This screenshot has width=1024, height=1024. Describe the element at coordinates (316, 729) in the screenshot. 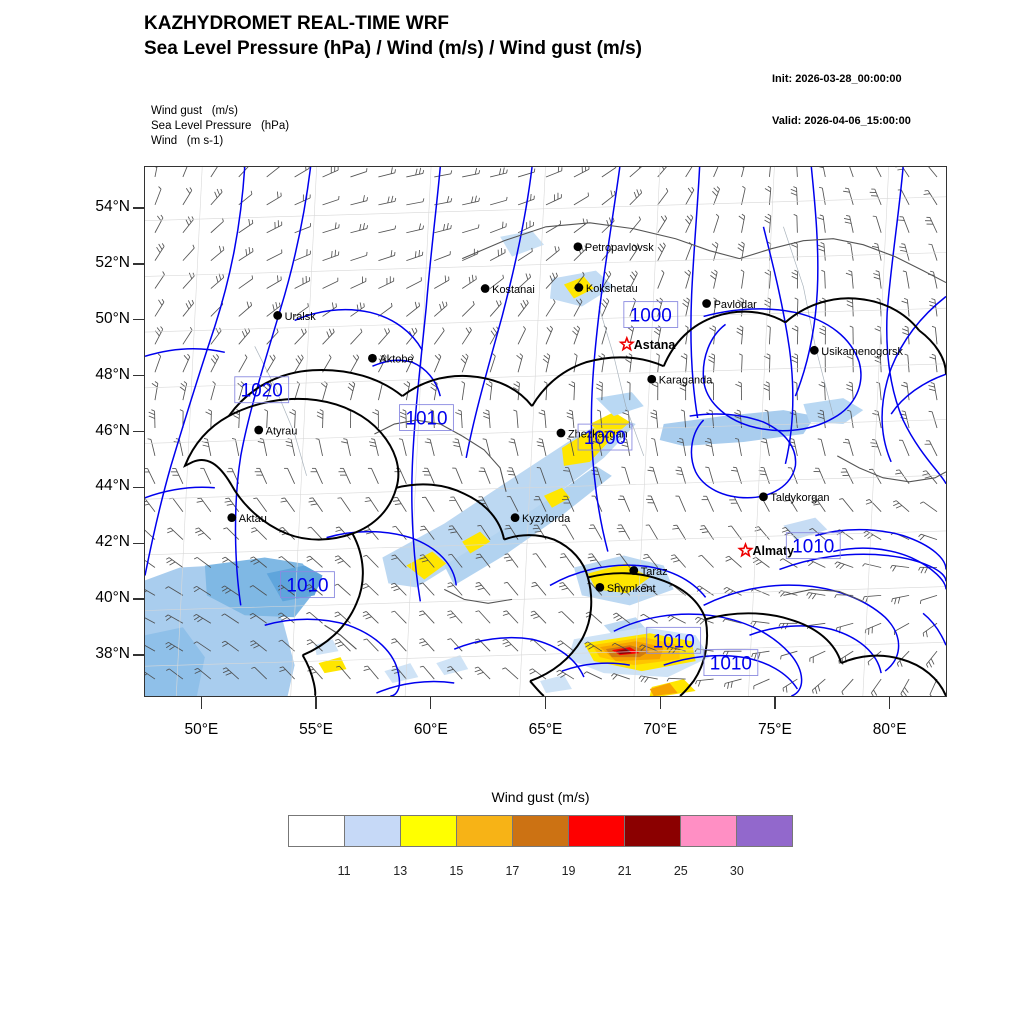

I see `longitude-tick-label: 55°E` at that location.